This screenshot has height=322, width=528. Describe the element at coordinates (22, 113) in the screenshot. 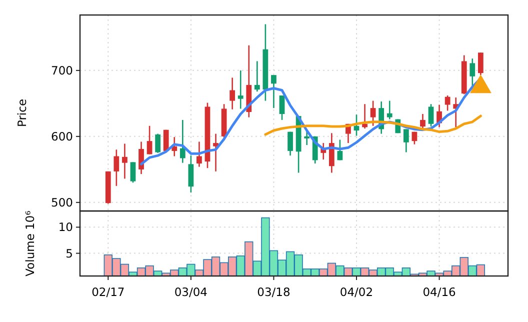

I see `y-axis-title: Price` at that location.